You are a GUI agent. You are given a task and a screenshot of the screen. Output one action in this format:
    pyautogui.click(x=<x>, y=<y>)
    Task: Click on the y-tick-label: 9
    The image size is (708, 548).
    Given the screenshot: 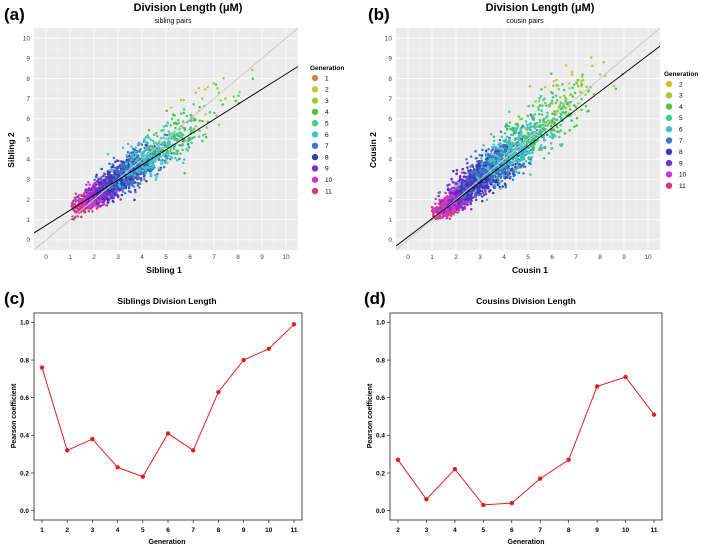 What is the action you would take?
    pyautogui.click(x=390, y=59)
    